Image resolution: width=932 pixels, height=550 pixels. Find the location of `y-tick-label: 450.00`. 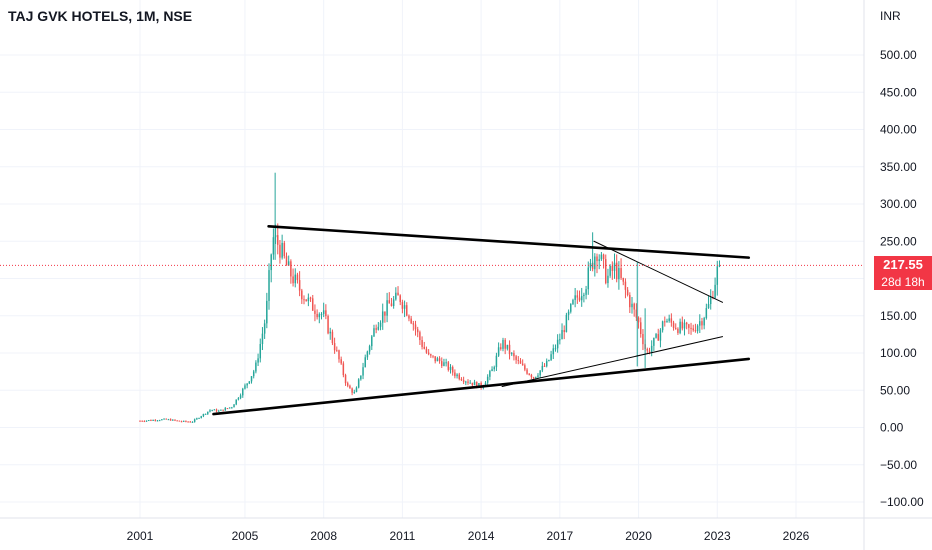

y-tick-label: 450.00 is located at coordinates (898, 92).